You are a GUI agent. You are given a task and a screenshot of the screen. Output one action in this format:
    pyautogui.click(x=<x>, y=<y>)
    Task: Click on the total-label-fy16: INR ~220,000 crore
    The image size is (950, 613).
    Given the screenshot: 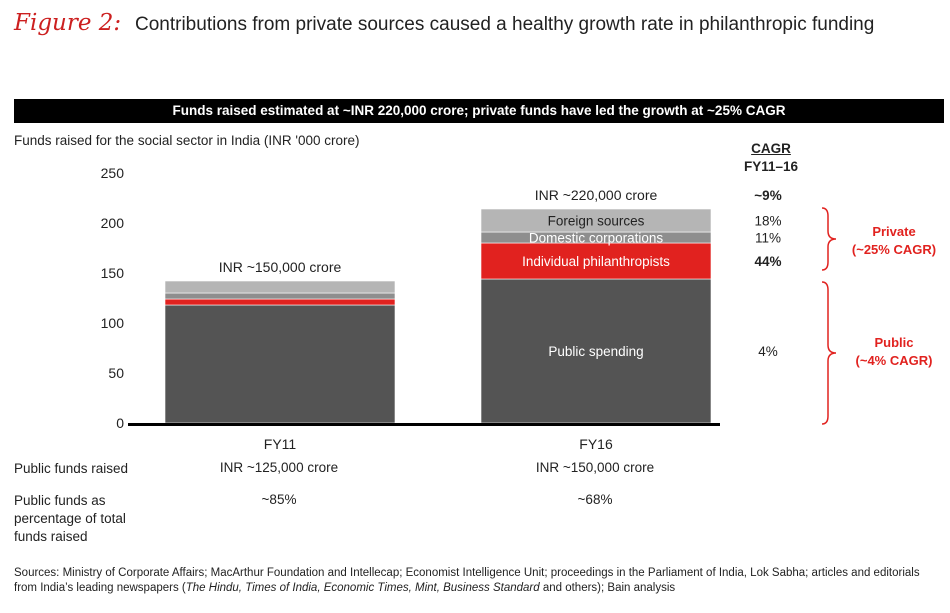 What is the action you would take?
    pyautogui.click(x=596, y=195)
    